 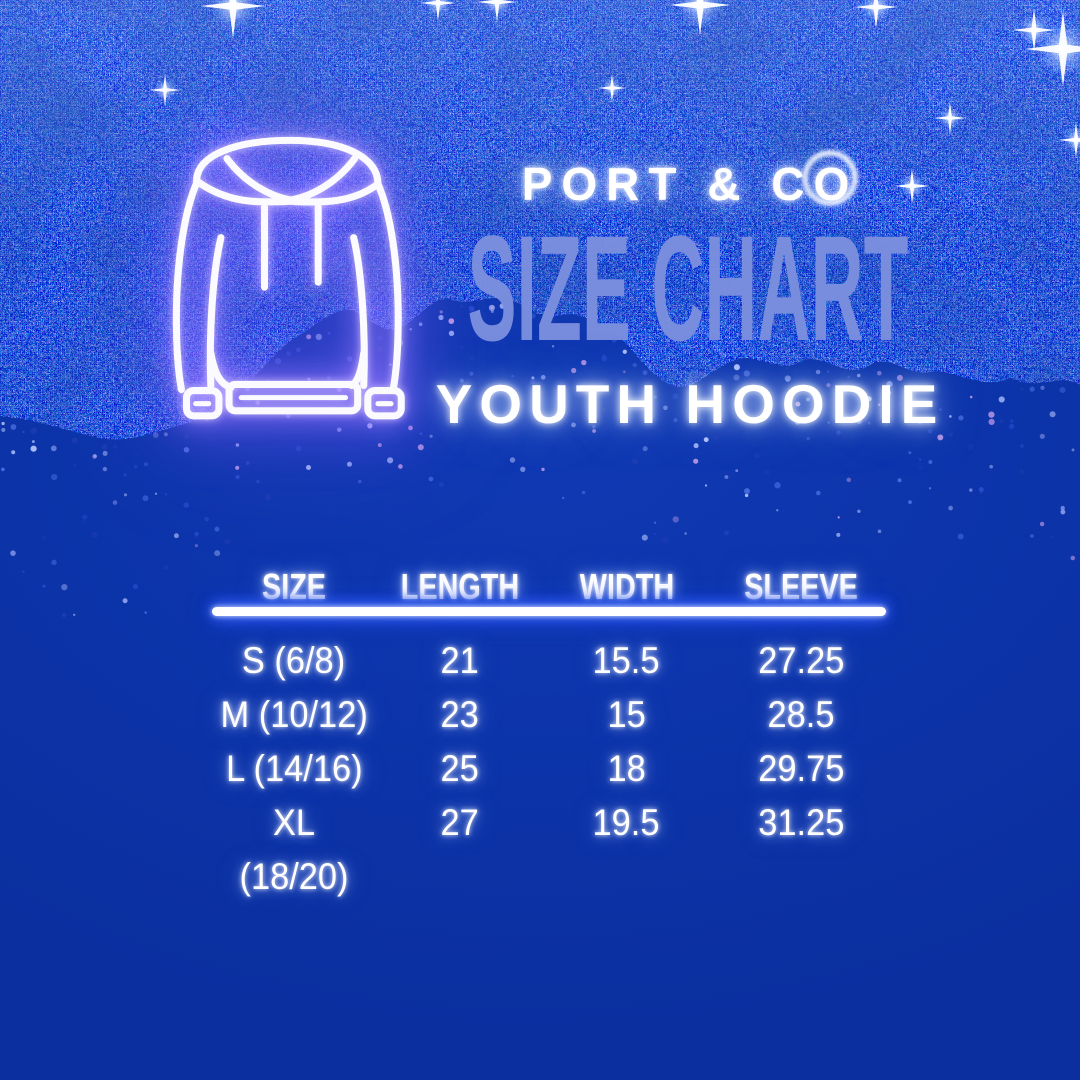 What do you see at coordinates (294, 768) in the screenshot?
I see `cell-size-row3: L (14/16)` at bounding box center [294, 768].